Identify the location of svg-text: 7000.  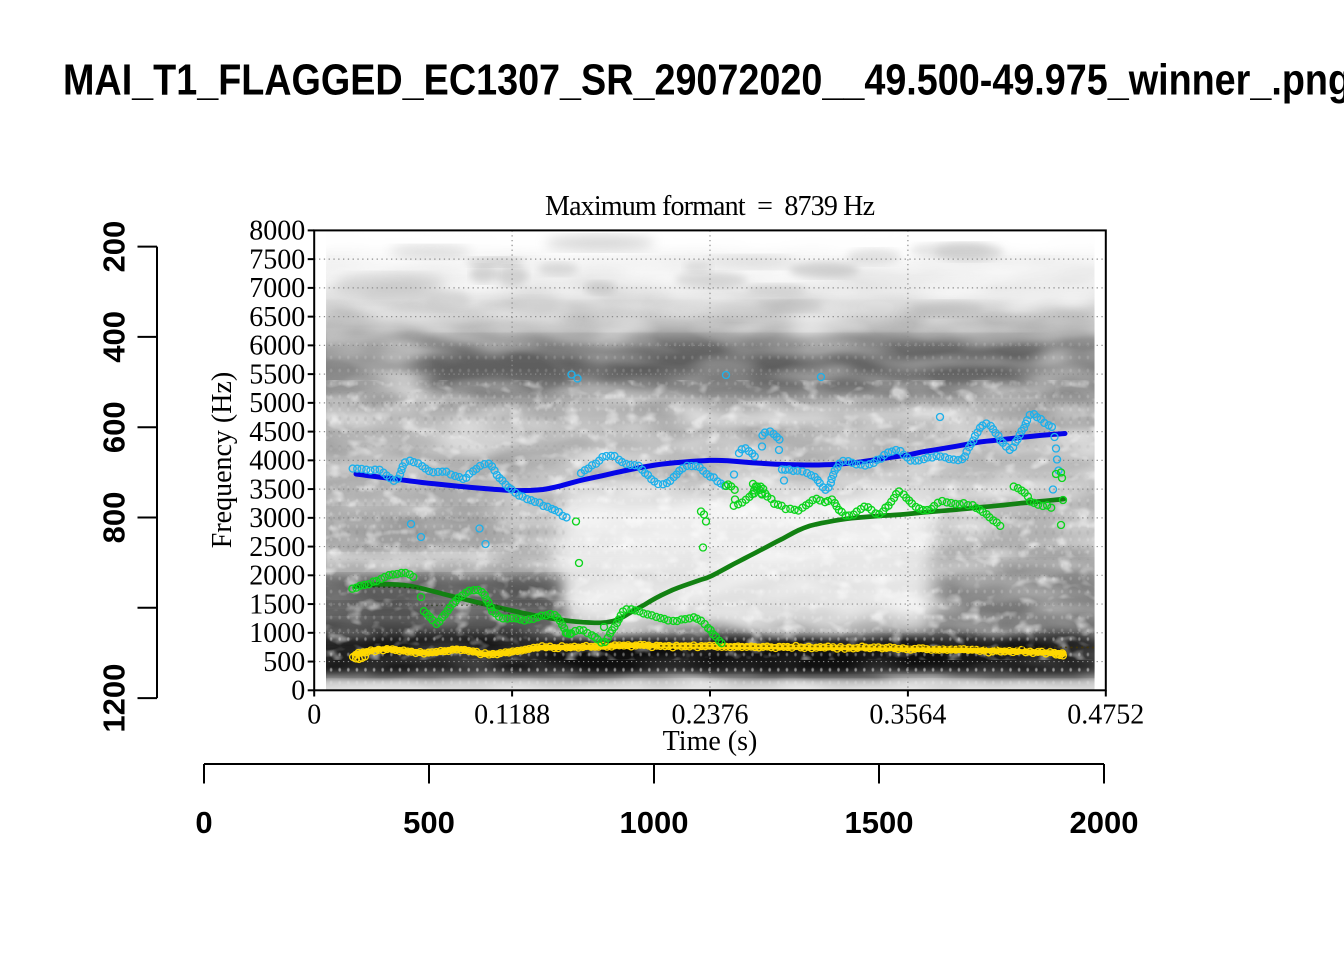
(277, 288).